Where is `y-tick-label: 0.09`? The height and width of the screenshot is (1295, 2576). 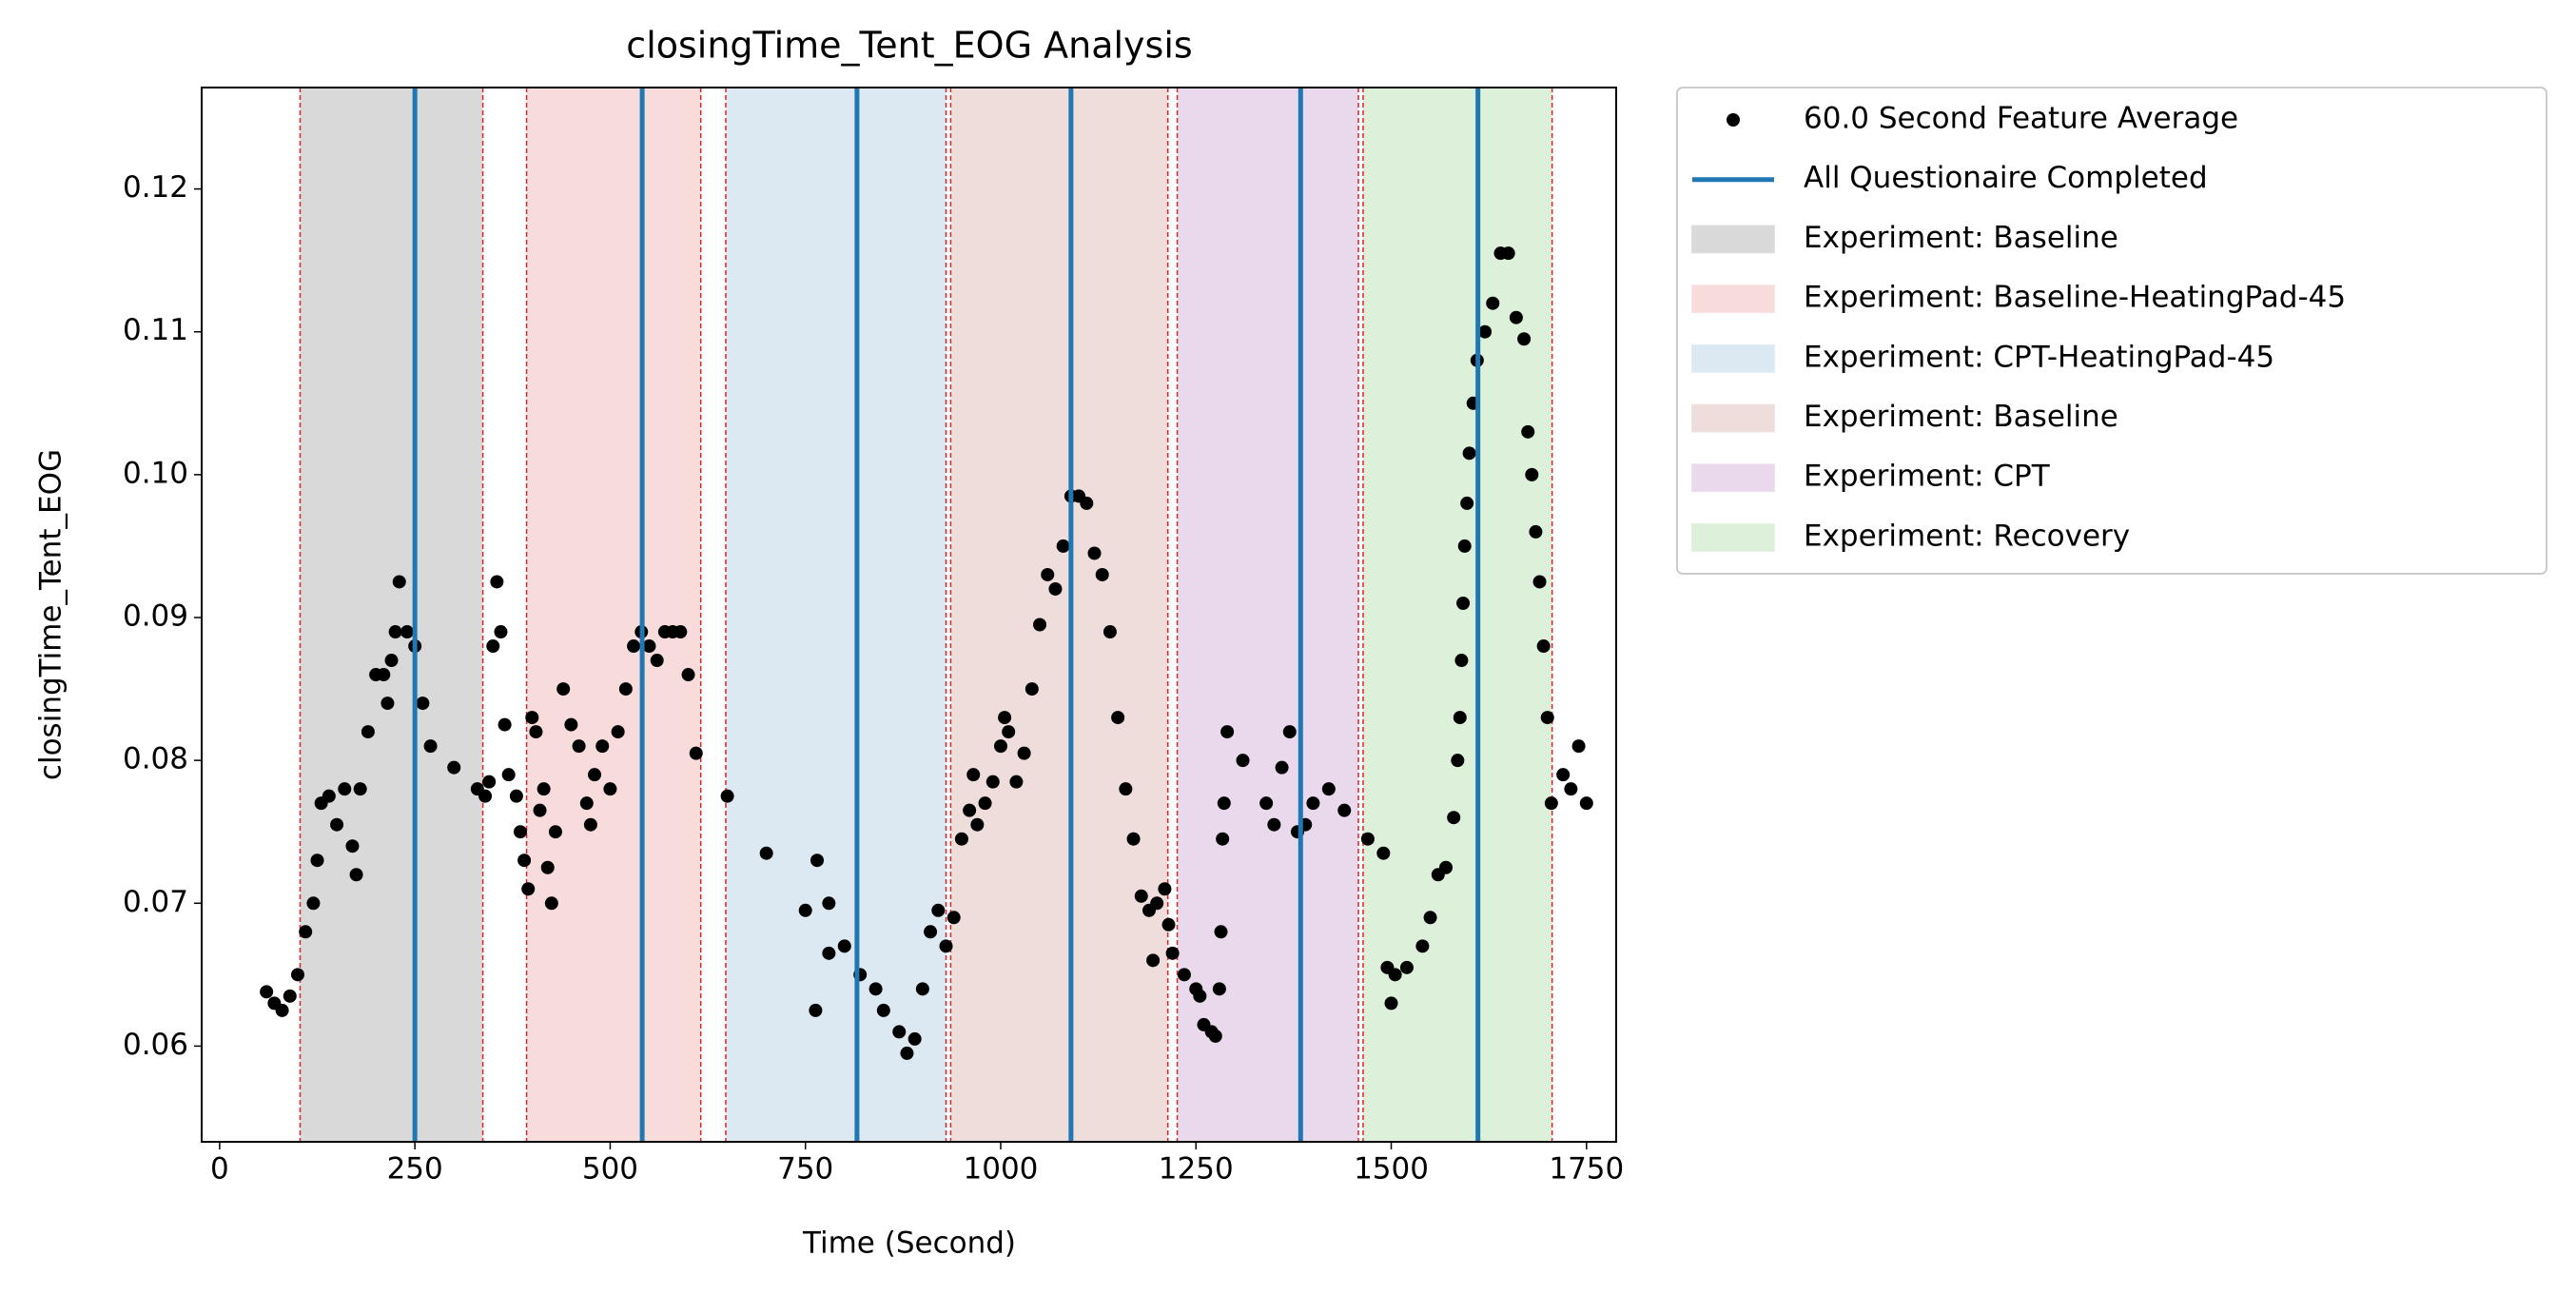
y-tick-label: 0.09 is located at coordinates (156, 616).